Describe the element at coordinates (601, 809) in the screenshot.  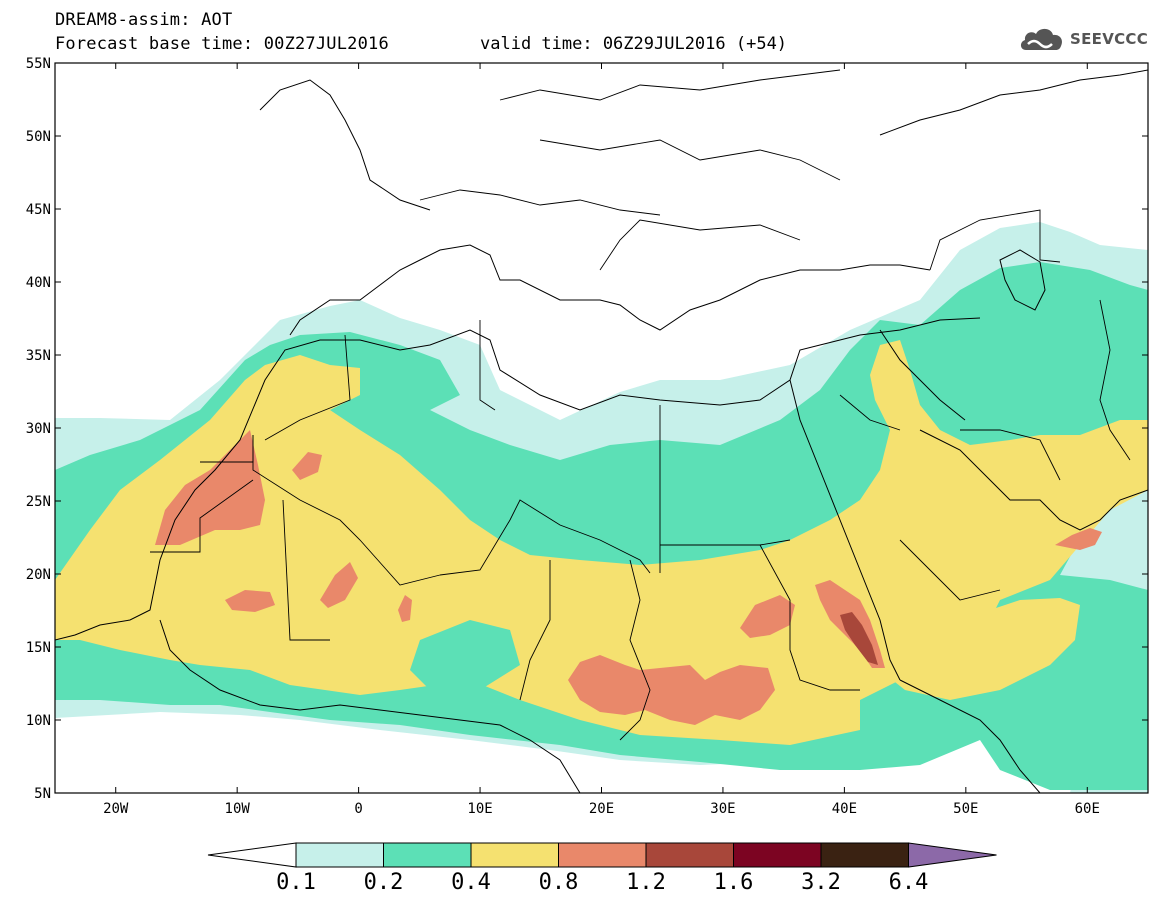
I see `lon-tick-label: 20E` at that location.